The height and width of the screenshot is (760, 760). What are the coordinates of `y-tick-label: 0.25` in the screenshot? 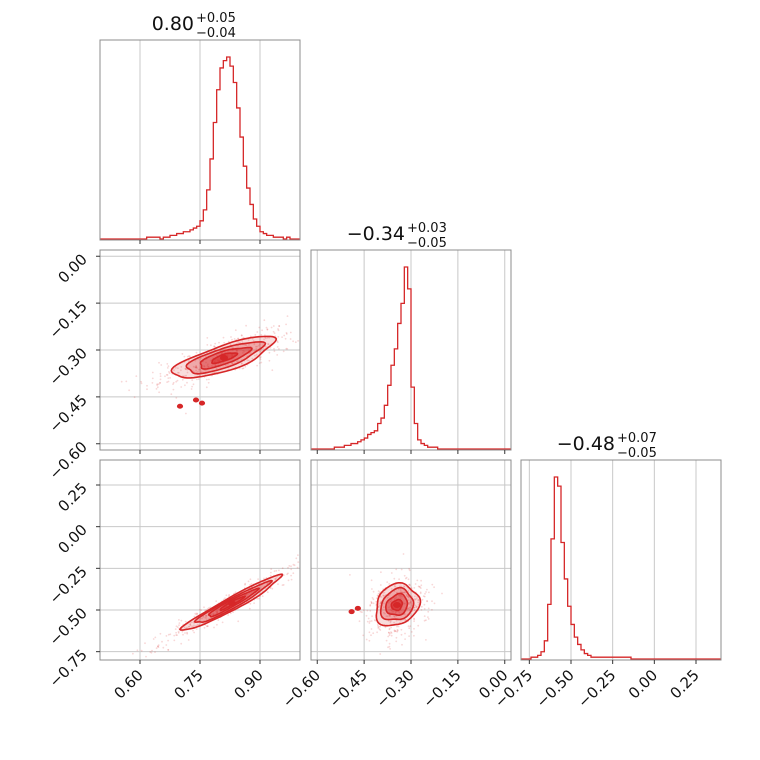 It's located at (72, 497).